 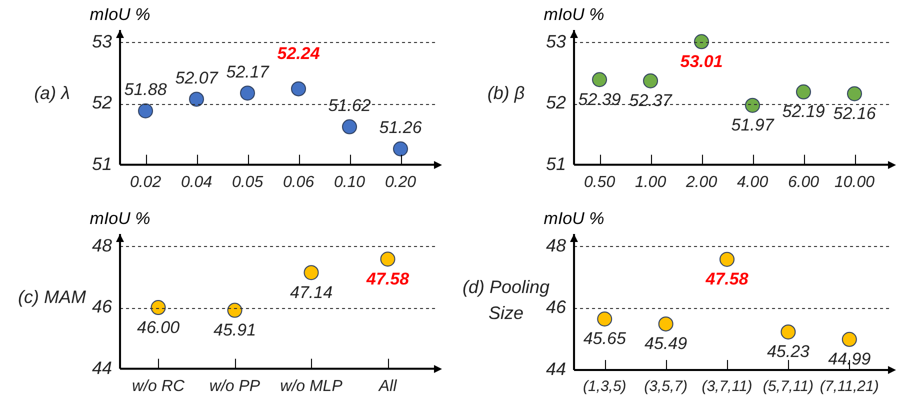 What do you see at coordinates (727, 387) in the screenshot?
I see `x-tick-label: (3,7,11)` at bounding box center [727, 387].